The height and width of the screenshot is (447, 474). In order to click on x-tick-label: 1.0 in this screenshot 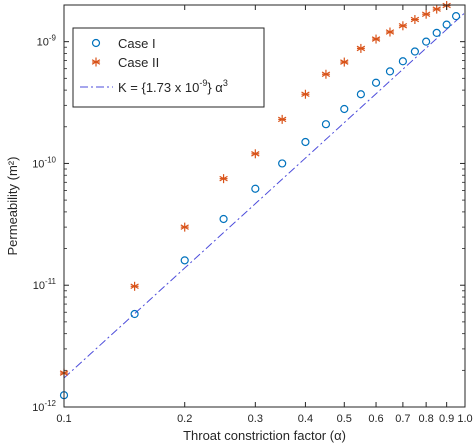, I will do `click(464, 419)`.